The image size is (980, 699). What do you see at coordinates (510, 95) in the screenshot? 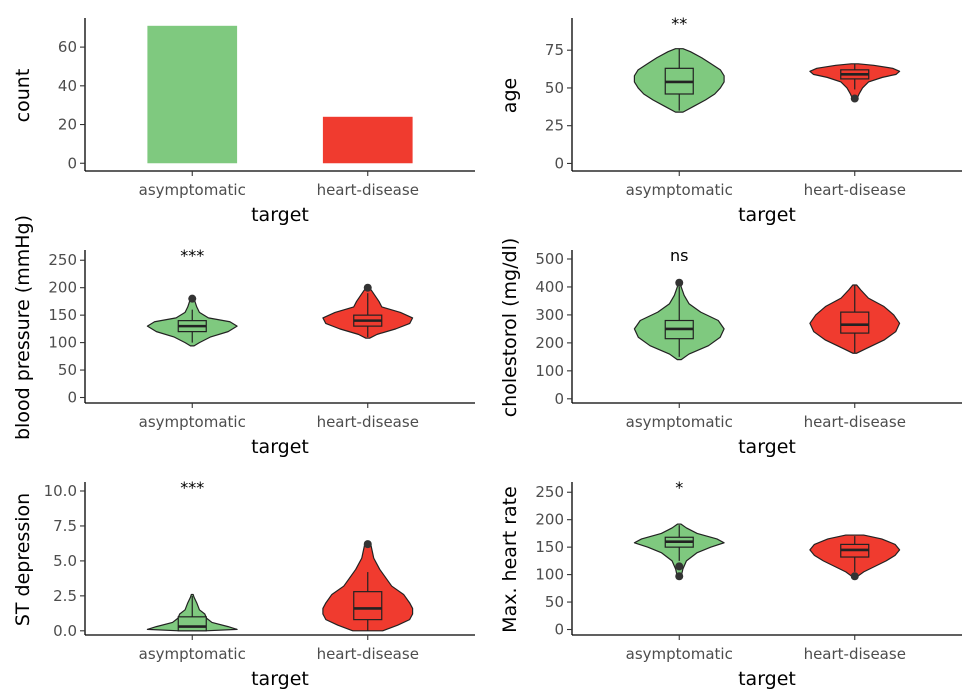
I see `y-axis-title: age` at bounding box center [510, 95].